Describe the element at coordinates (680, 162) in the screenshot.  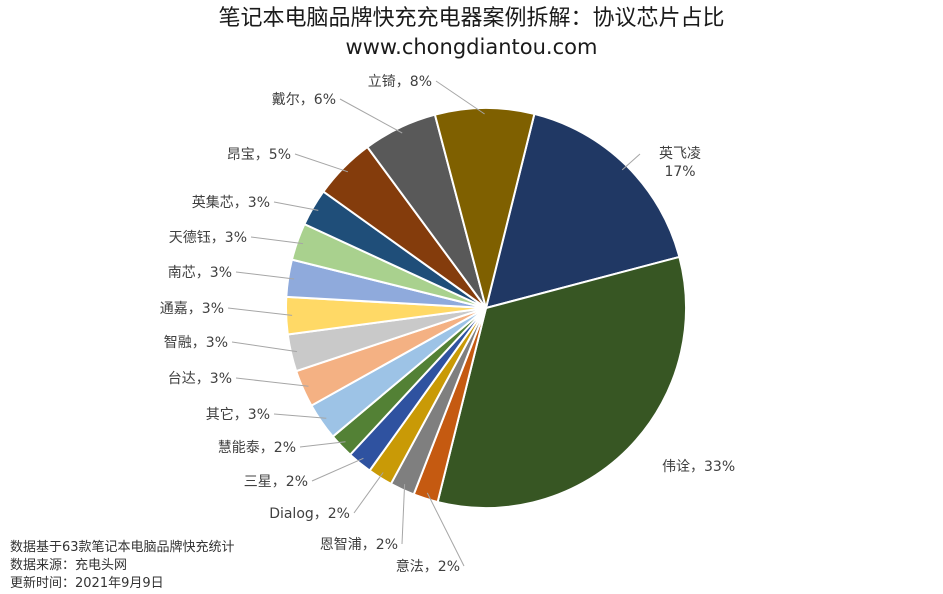
I see `slice-label-0: 英飞凌 17%` at that location.